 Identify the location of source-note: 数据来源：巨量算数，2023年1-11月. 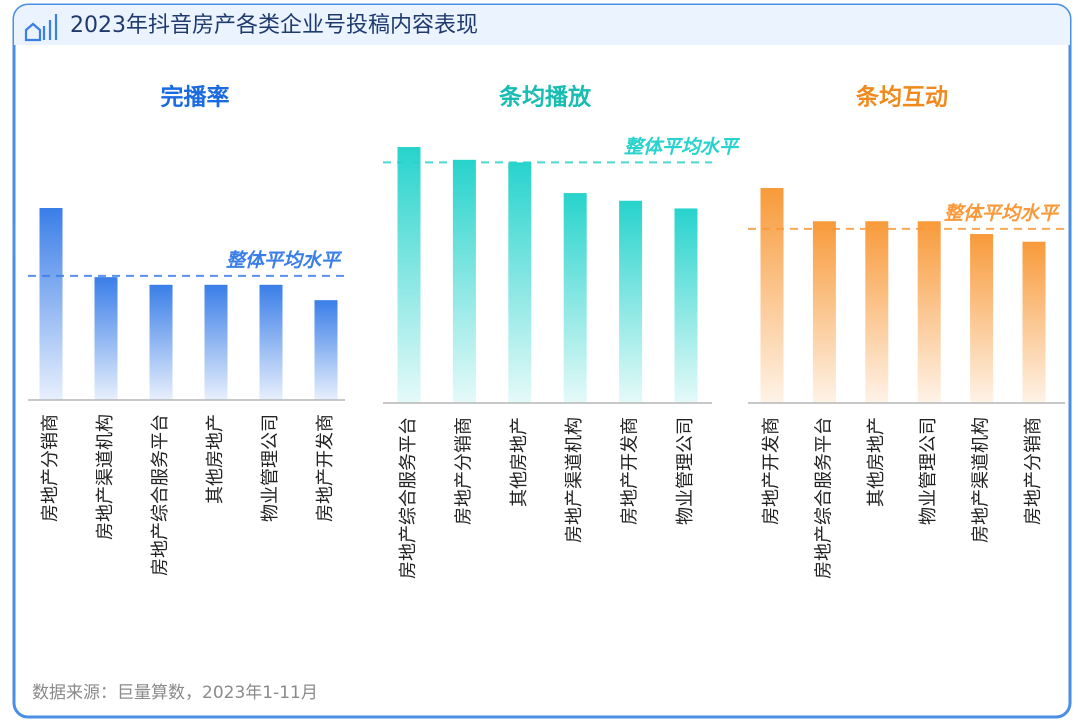
(175, 693).